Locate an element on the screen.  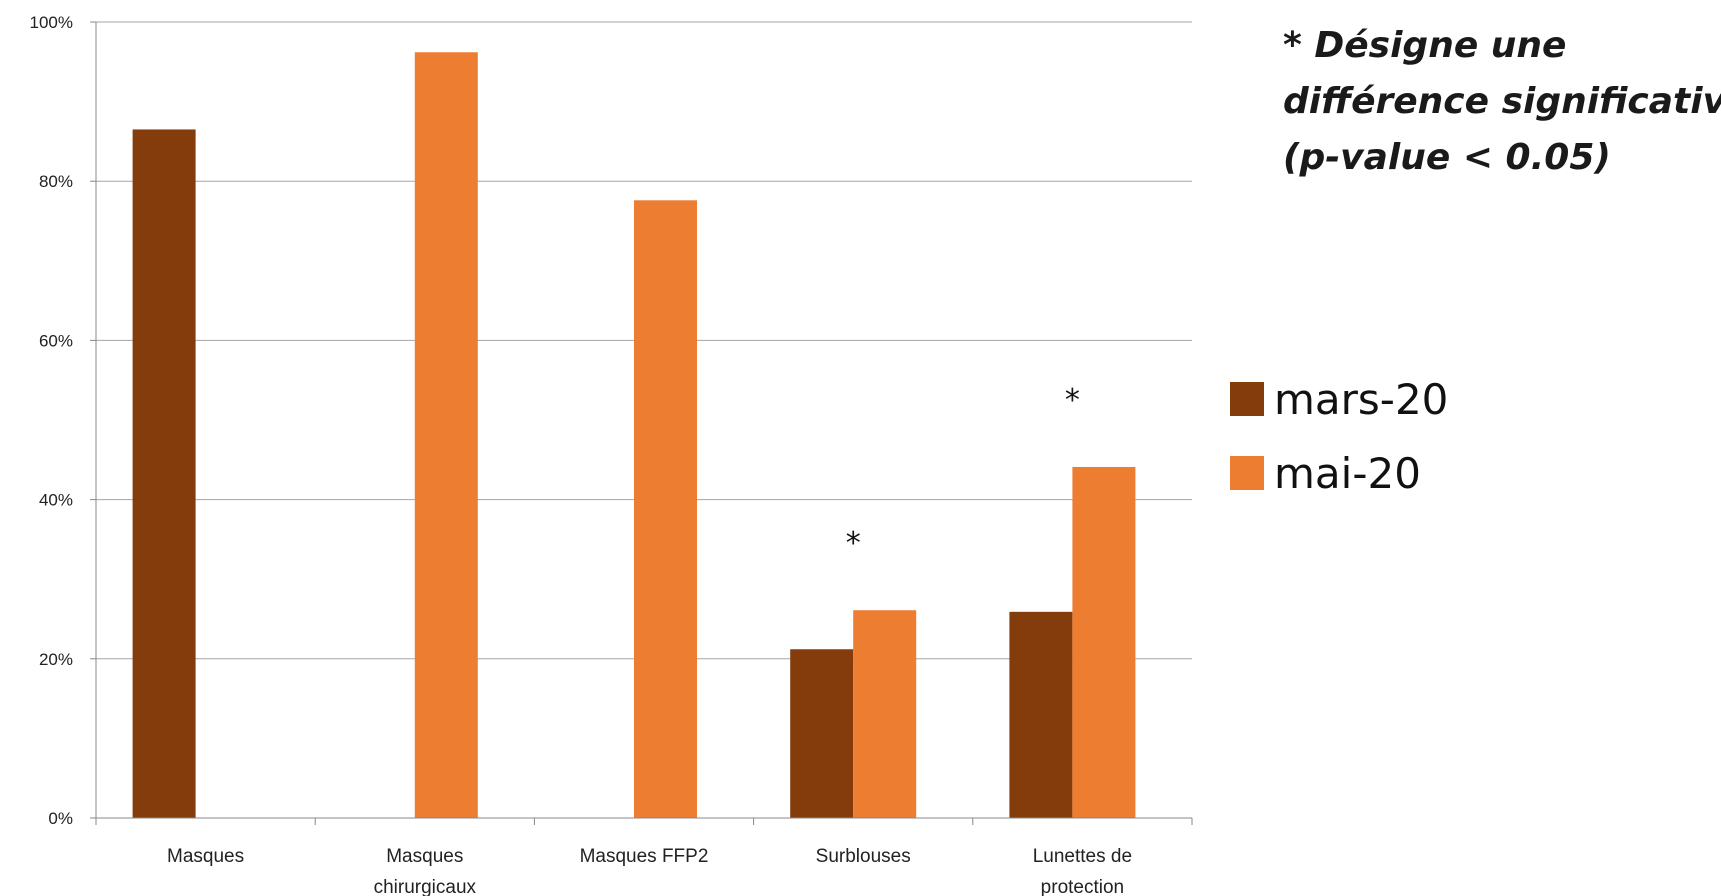
legend: mars-20 mai-20 is located at coordinates (1339, 436).